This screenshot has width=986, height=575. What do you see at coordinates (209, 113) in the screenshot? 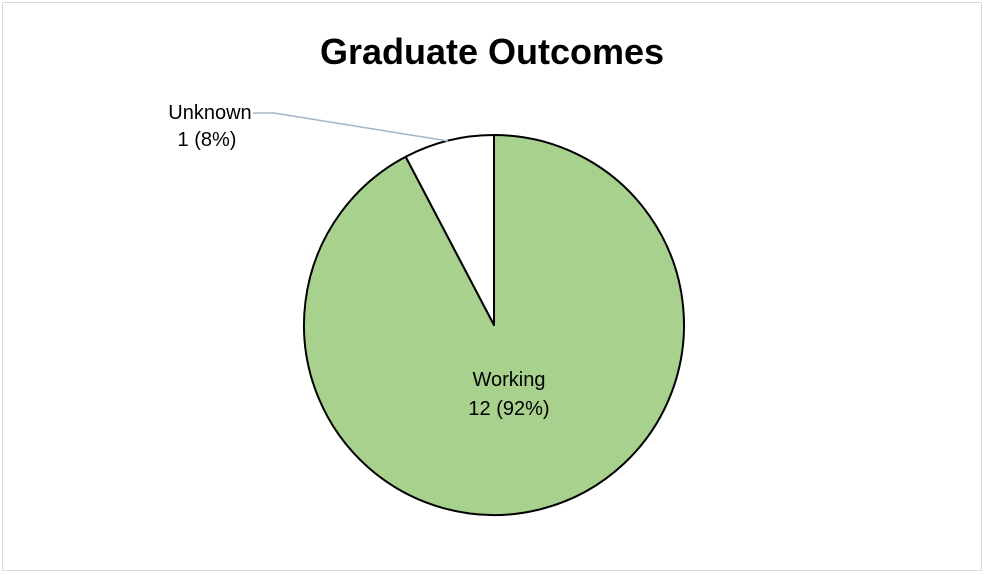
I see `unknown-slice-label: Unknown` at bounding box center [209, 113].